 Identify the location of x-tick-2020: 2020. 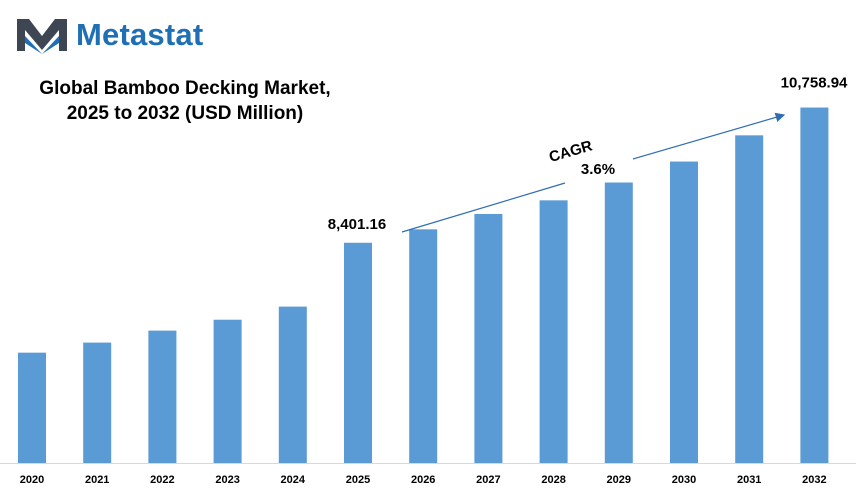
(32, 480).